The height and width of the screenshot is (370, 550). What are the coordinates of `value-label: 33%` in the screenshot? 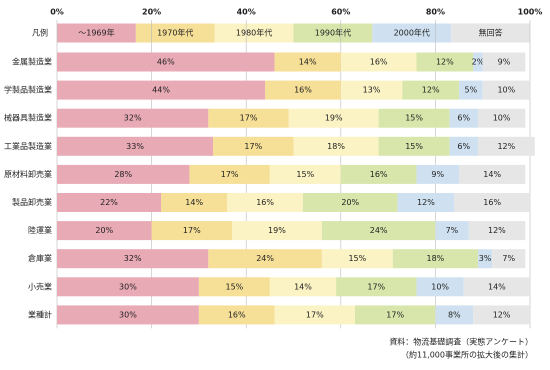 It's located at (135, 146).